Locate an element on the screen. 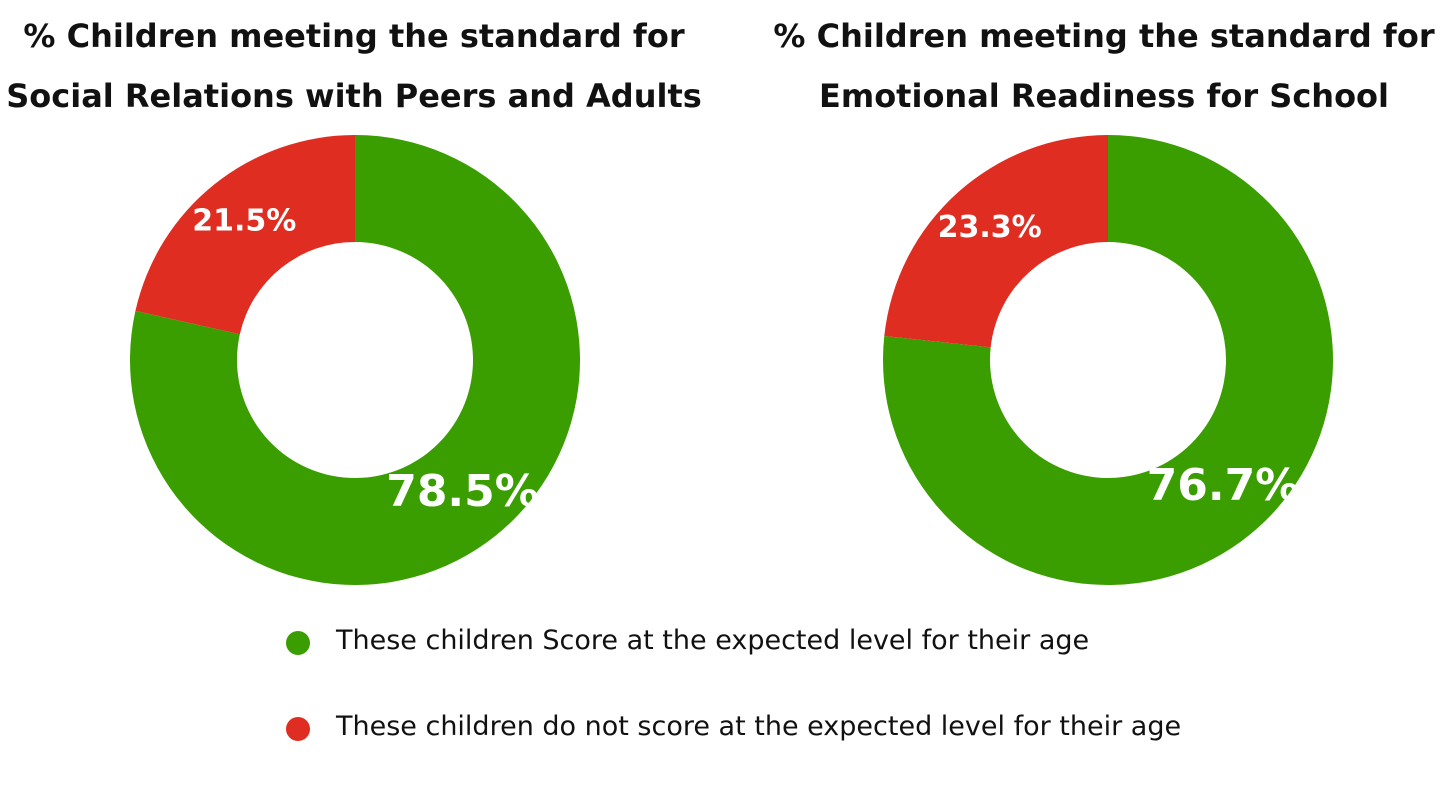  data-label-not-meets: 23.3% is located at coordinates (990, 227).